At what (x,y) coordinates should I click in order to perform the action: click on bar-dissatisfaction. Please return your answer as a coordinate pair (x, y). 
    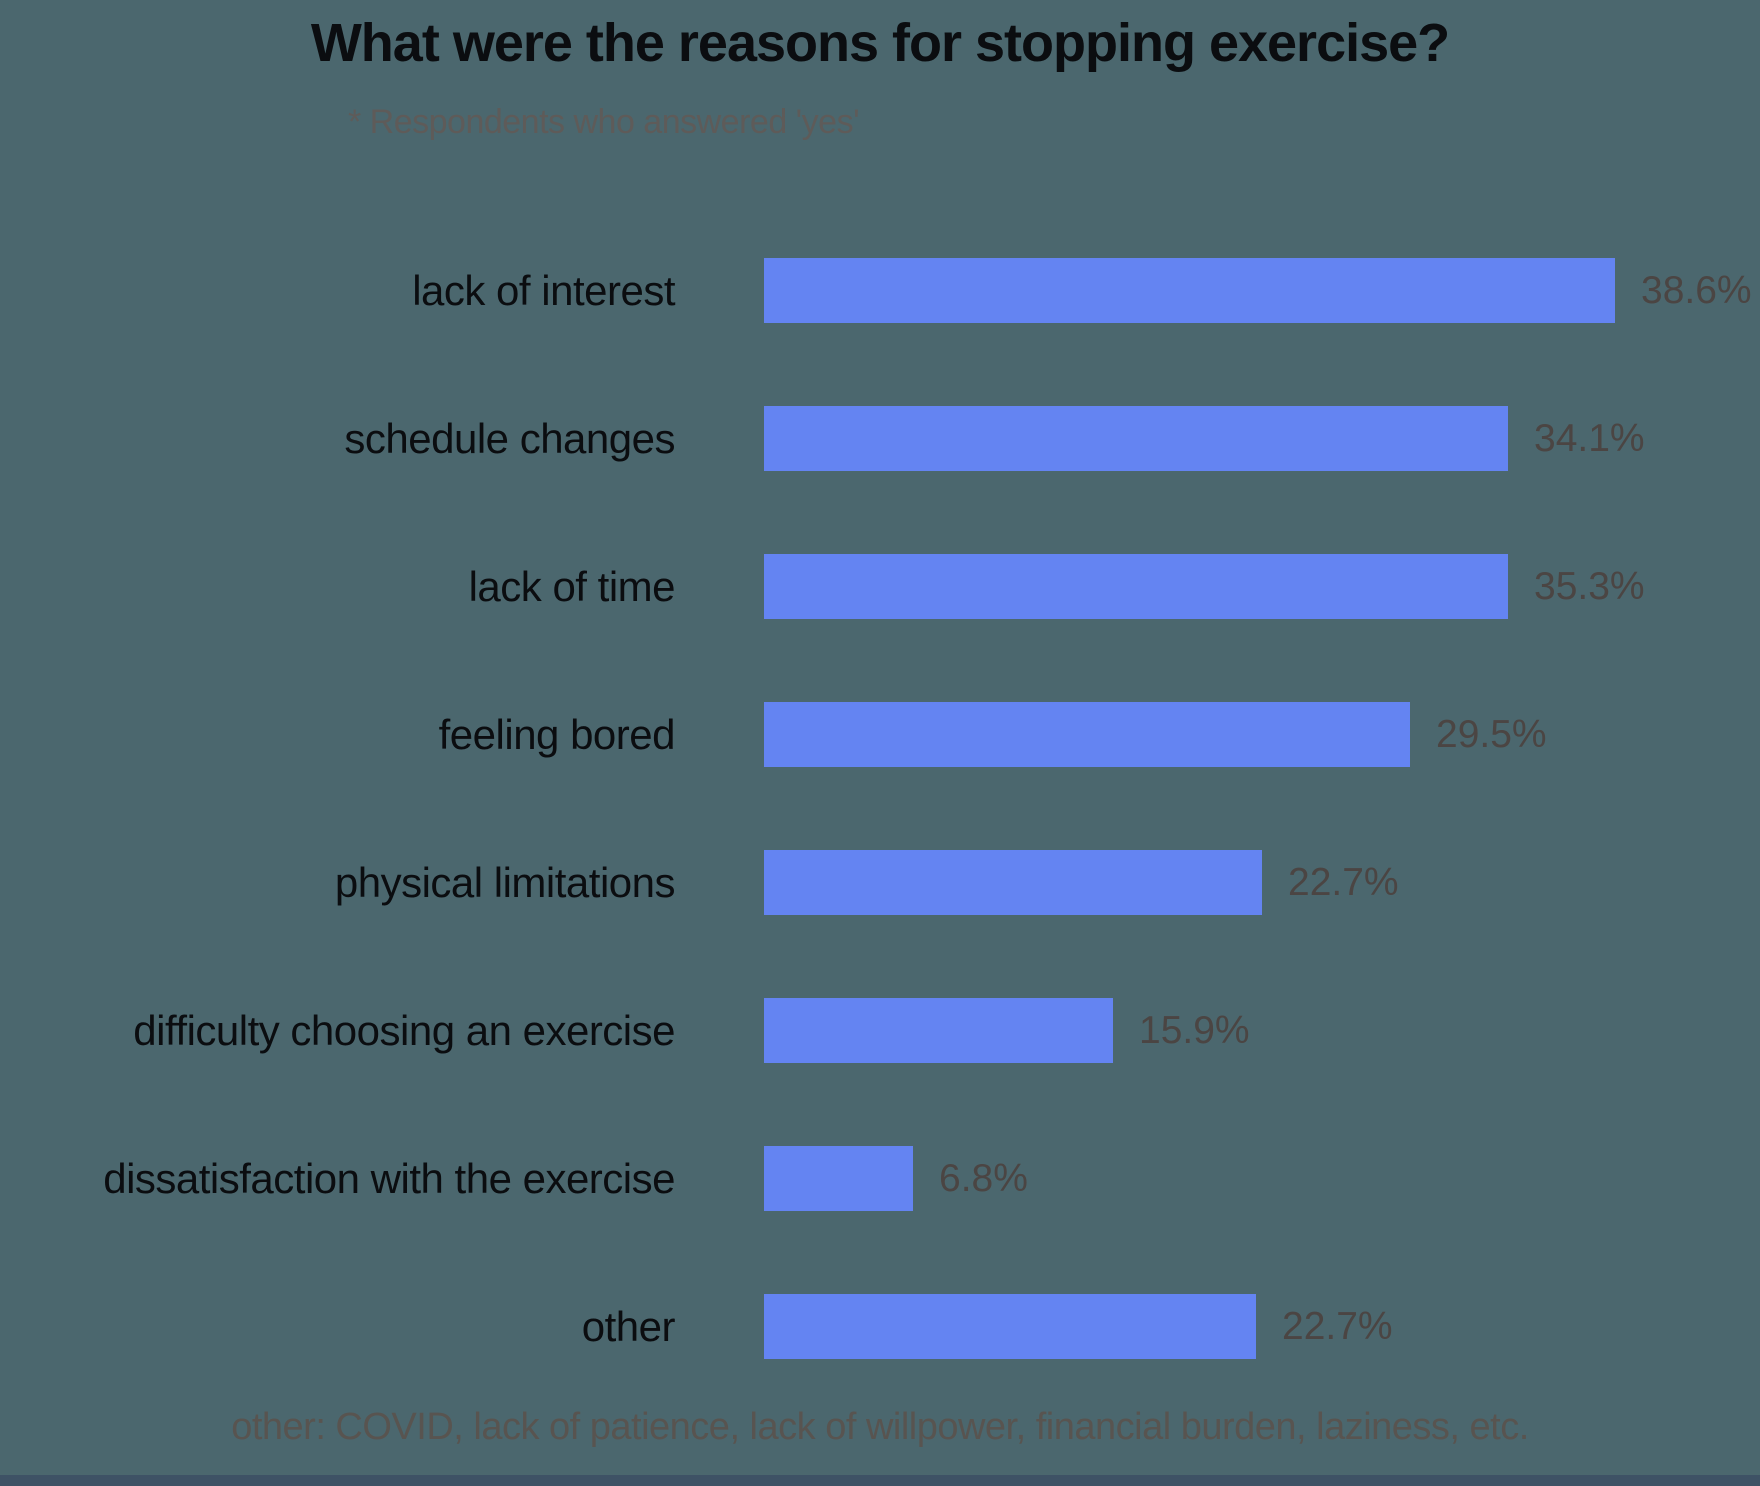
    Looking at the image, I should click on (838, 1178).